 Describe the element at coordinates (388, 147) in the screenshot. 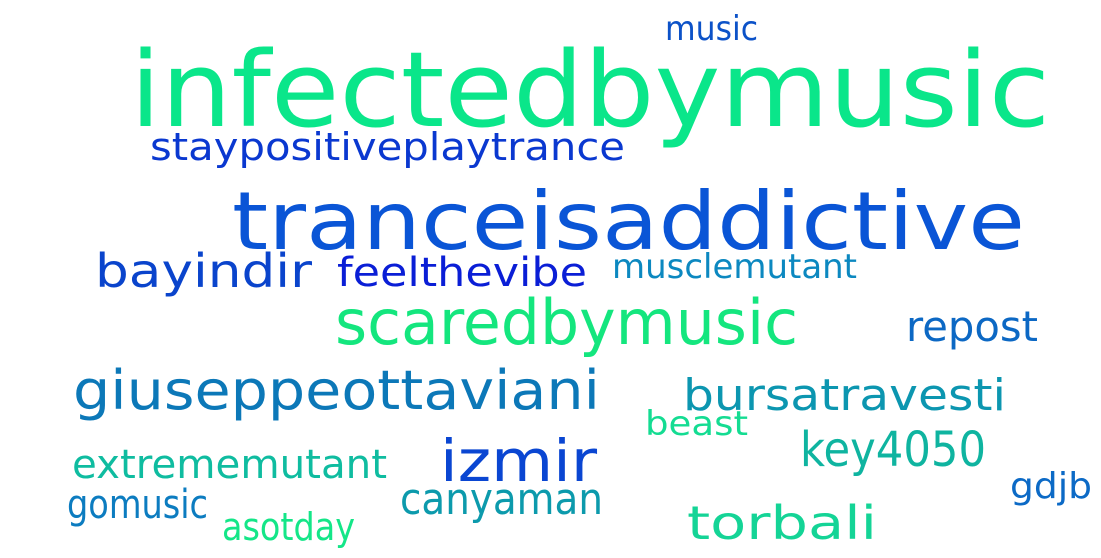

I see `word-staypositiveplaytrance: staypositiveplaytrance` at that location.